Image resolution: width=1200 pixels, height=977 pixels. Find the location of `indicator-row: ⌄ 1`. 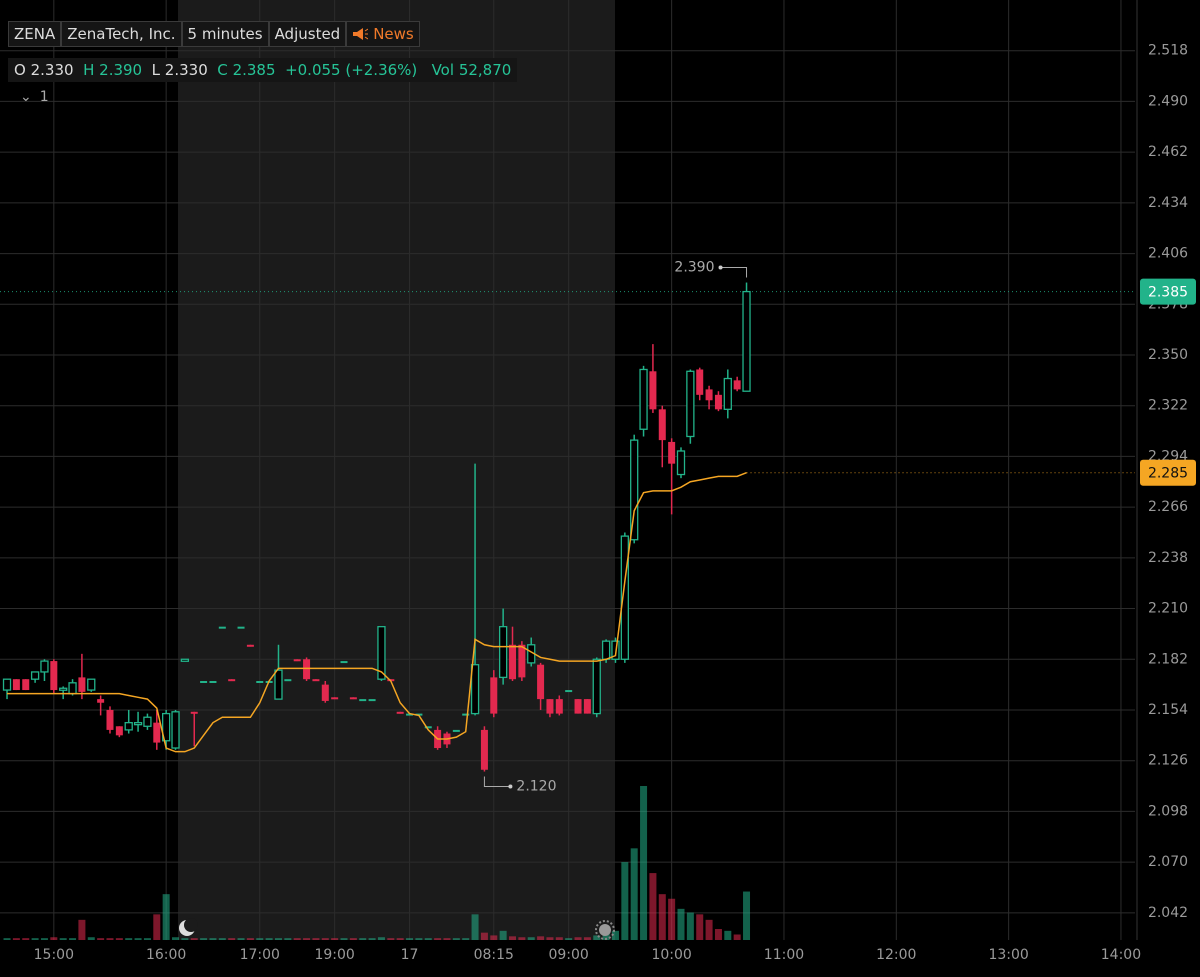

indicator-row: ⌄ 1 is located at coordinates (34, 97).